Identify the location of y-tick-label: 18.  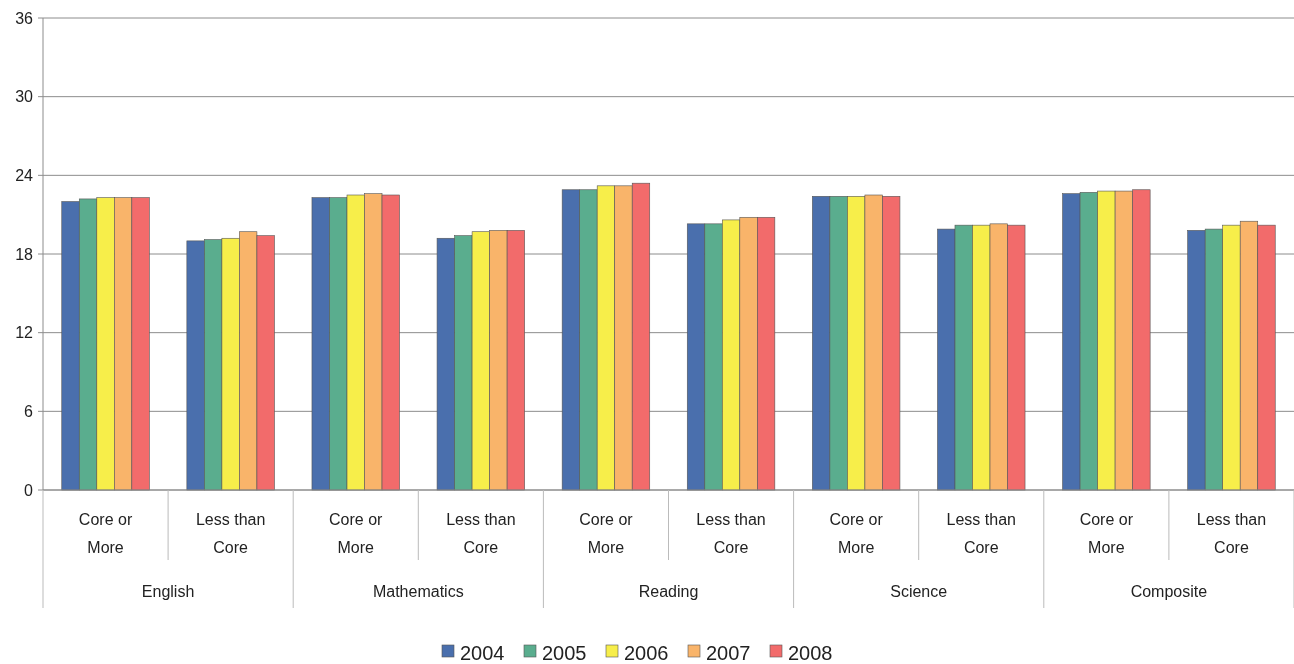
(24, 254).